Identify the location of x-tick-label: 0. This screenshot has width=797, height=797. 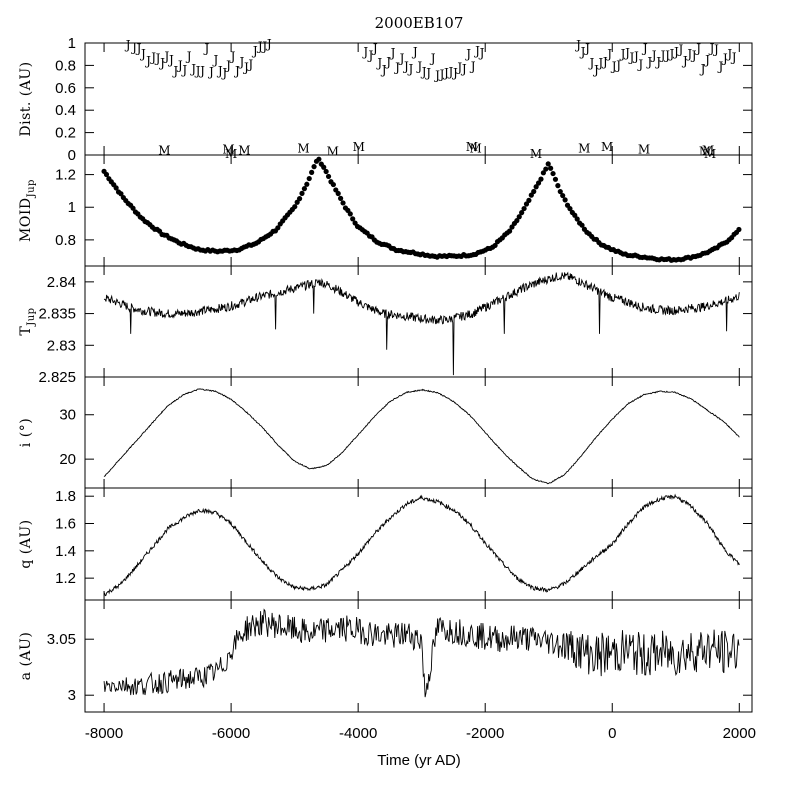
(612, 733).